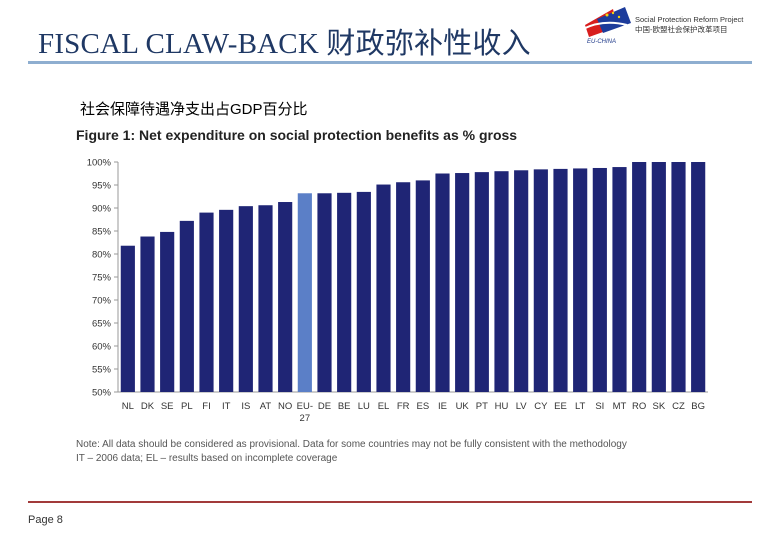  What do you see at coordinates (147, 314) in the screenshot?
I see `bar-dk` at bounding box center [147, 314].